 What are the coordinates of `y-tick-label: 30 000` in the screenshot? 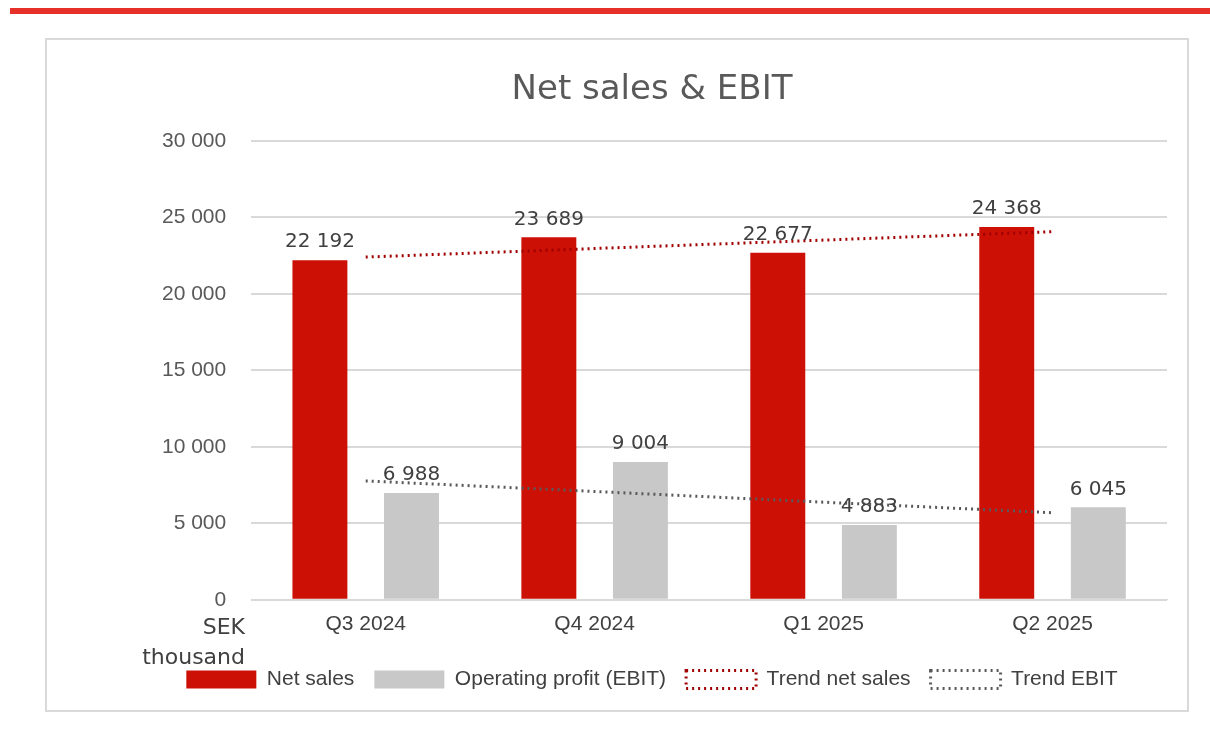 It's located at (194, 139).